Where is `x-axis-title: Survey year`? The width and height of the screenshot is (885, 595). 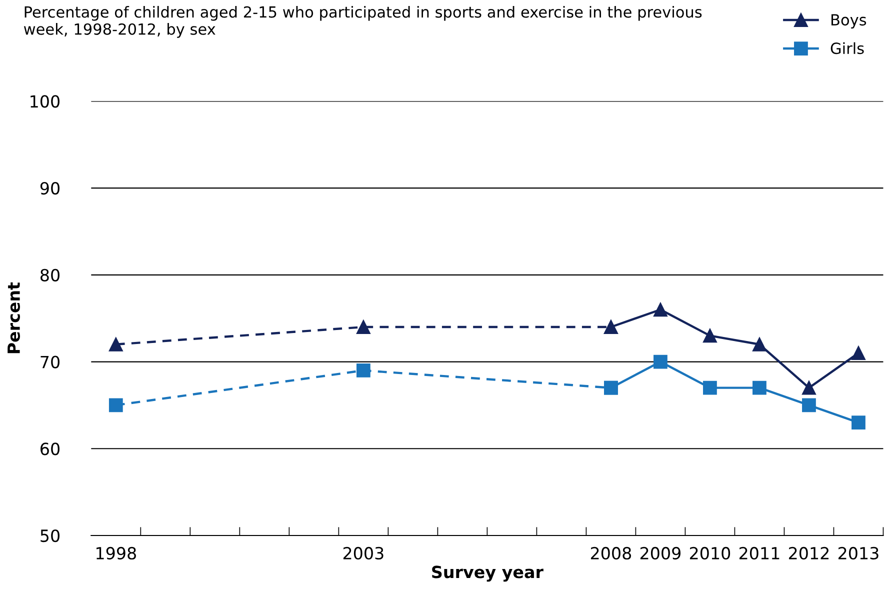 x-axis-title: Survey year is located at coordinates (488, 574).